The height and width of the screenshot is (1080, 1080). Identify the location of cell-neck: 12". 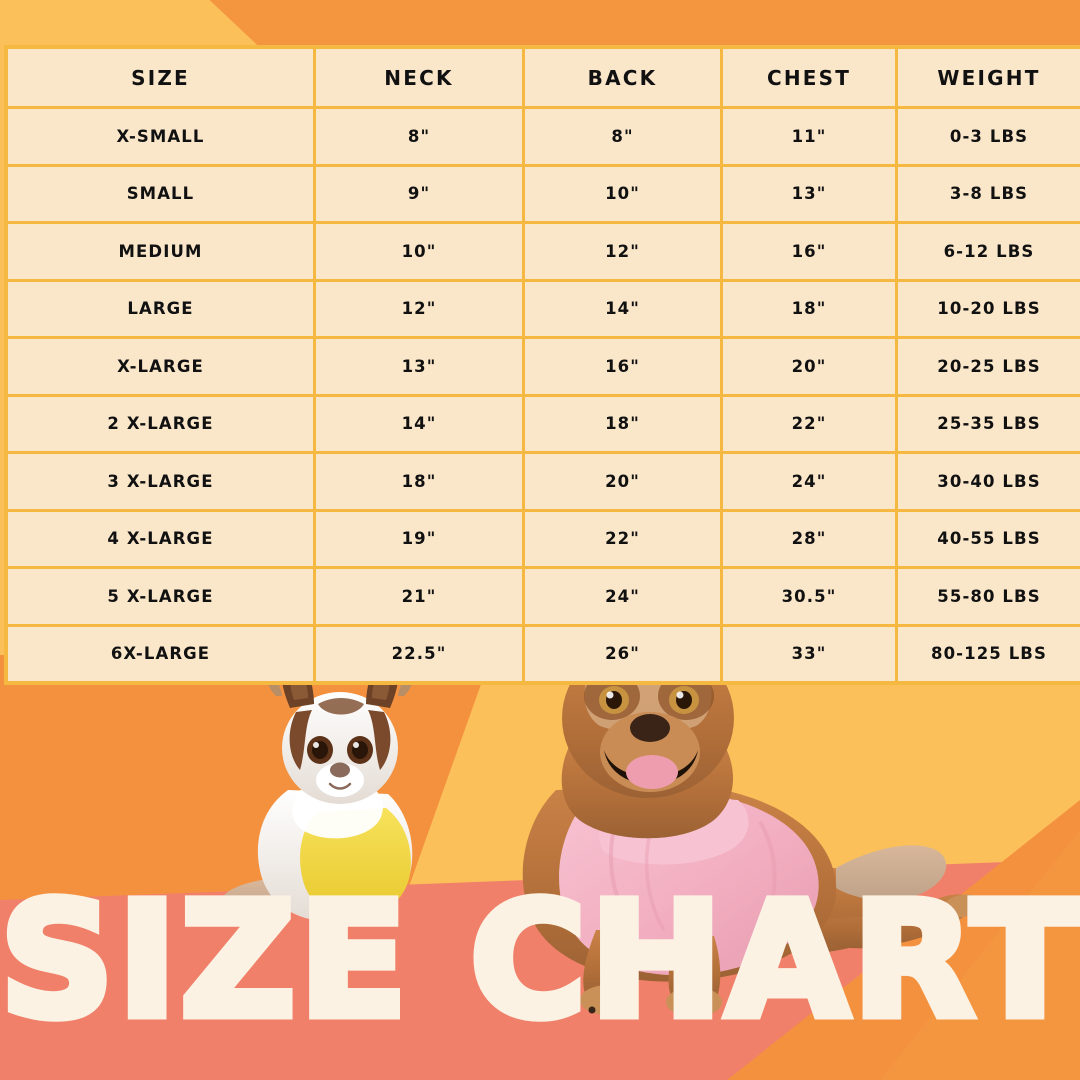
(420, 310).